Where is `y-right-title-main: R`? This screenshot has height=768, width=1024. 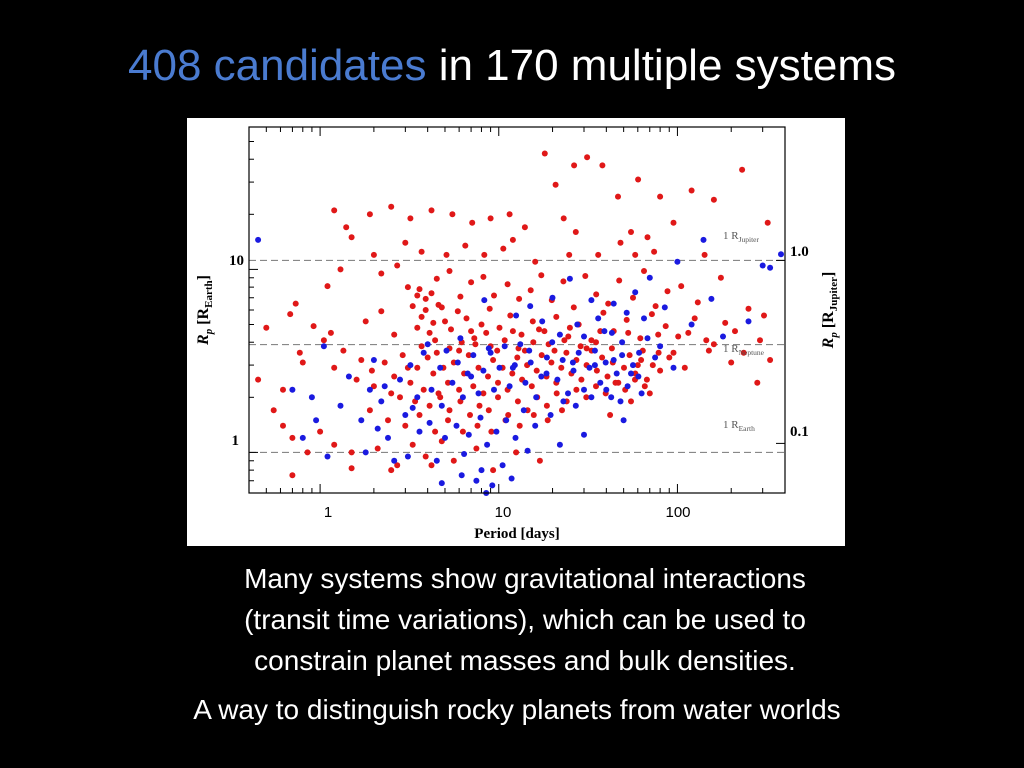 y-right-title-main: R is located at coordinates (828, 343).